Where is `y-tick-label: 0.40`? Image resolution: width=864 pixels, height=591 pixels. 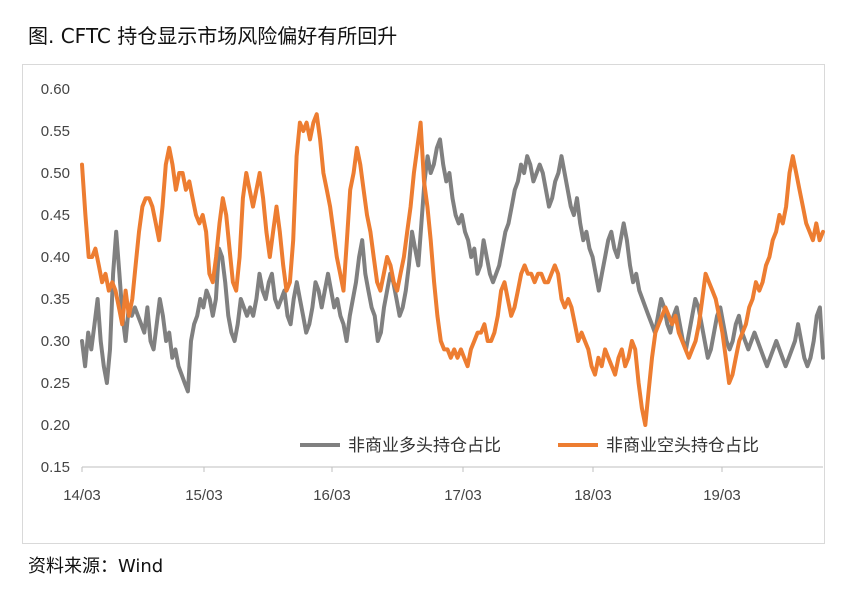
y-tick-label: 0.40 is located at coordinates (55, 257).